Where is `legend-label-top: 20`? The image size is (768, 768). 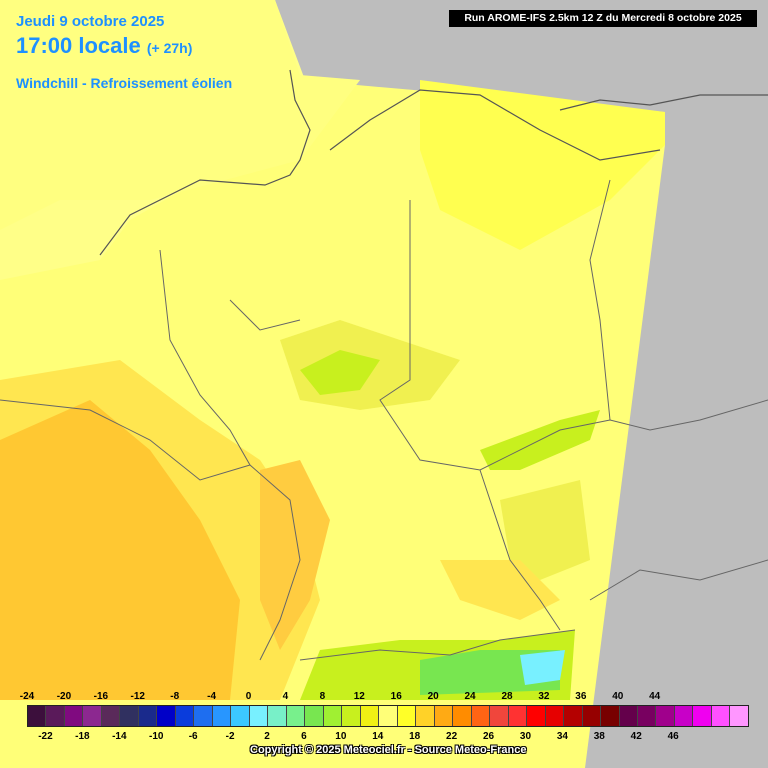 legend-label-top: 20 is located at coordinates (433, 696).